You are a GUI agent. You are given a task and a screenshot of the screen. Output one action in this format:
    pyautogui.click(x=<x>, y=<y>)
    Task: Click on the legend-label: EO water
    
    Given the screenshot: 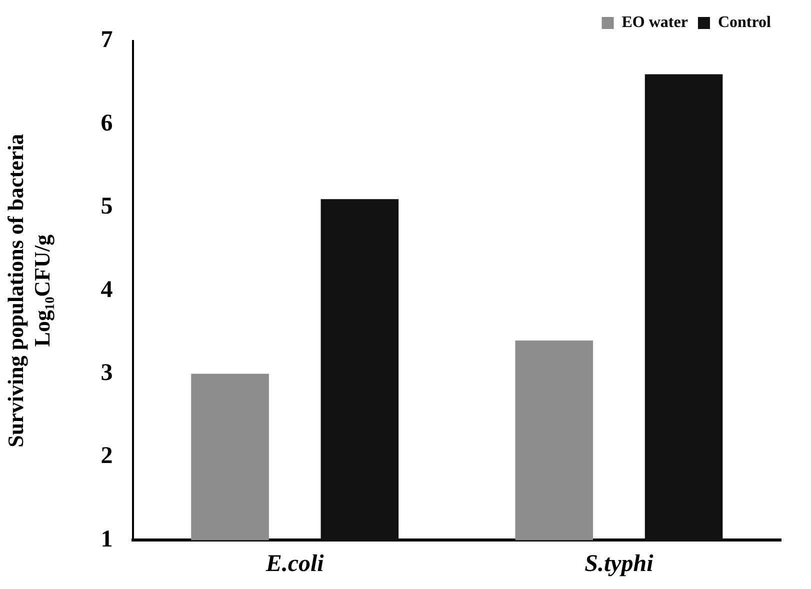 What is the action you would take?
    pyautogui.click(x=655, y=23)
    